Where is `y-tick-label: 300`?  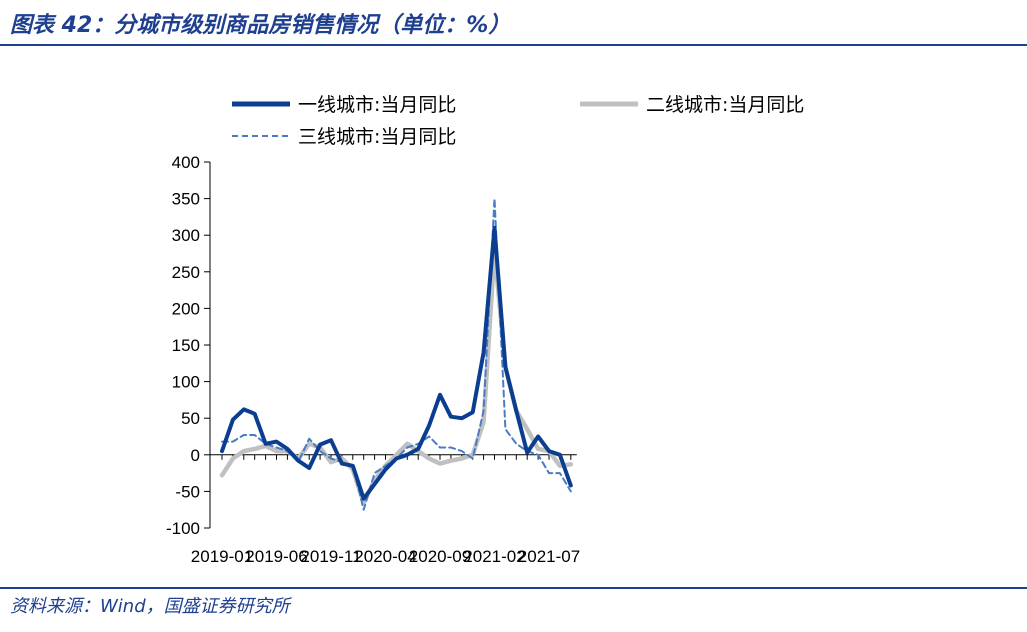
y-tick-label: 300 is located at coordinates (186, 235).